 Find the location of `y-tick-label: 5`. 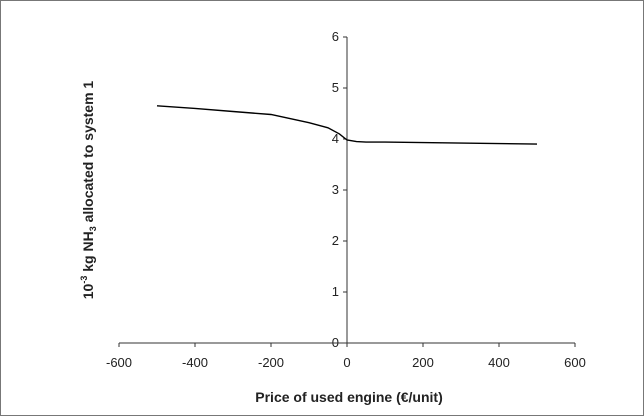

y-tick-label: 5 is located at coordinates (335, 87).